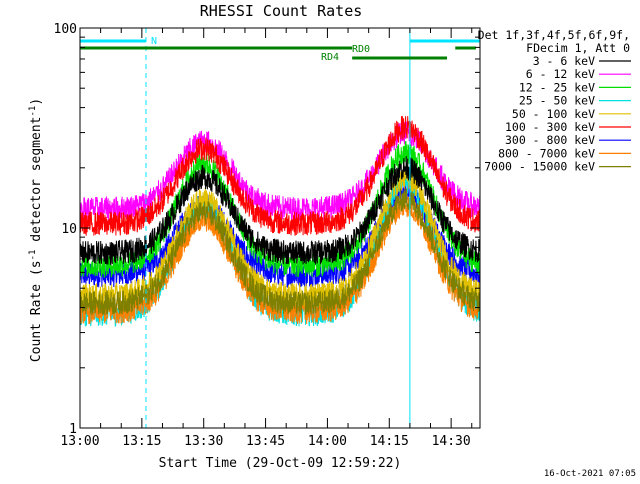 This screenshot has height=484, width=640. Describe the element at coordinates (389, 441) in the screenshot. I see `x-tick-label: 14:15` at that location.